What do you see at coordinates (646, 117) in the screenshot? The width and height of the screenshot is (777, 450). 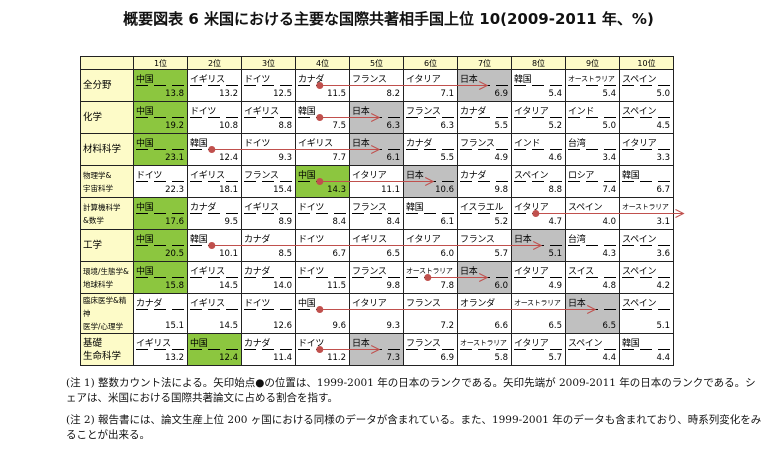 I see `rank-cell: スペイン 4.5` at bounding box center [646, 117].